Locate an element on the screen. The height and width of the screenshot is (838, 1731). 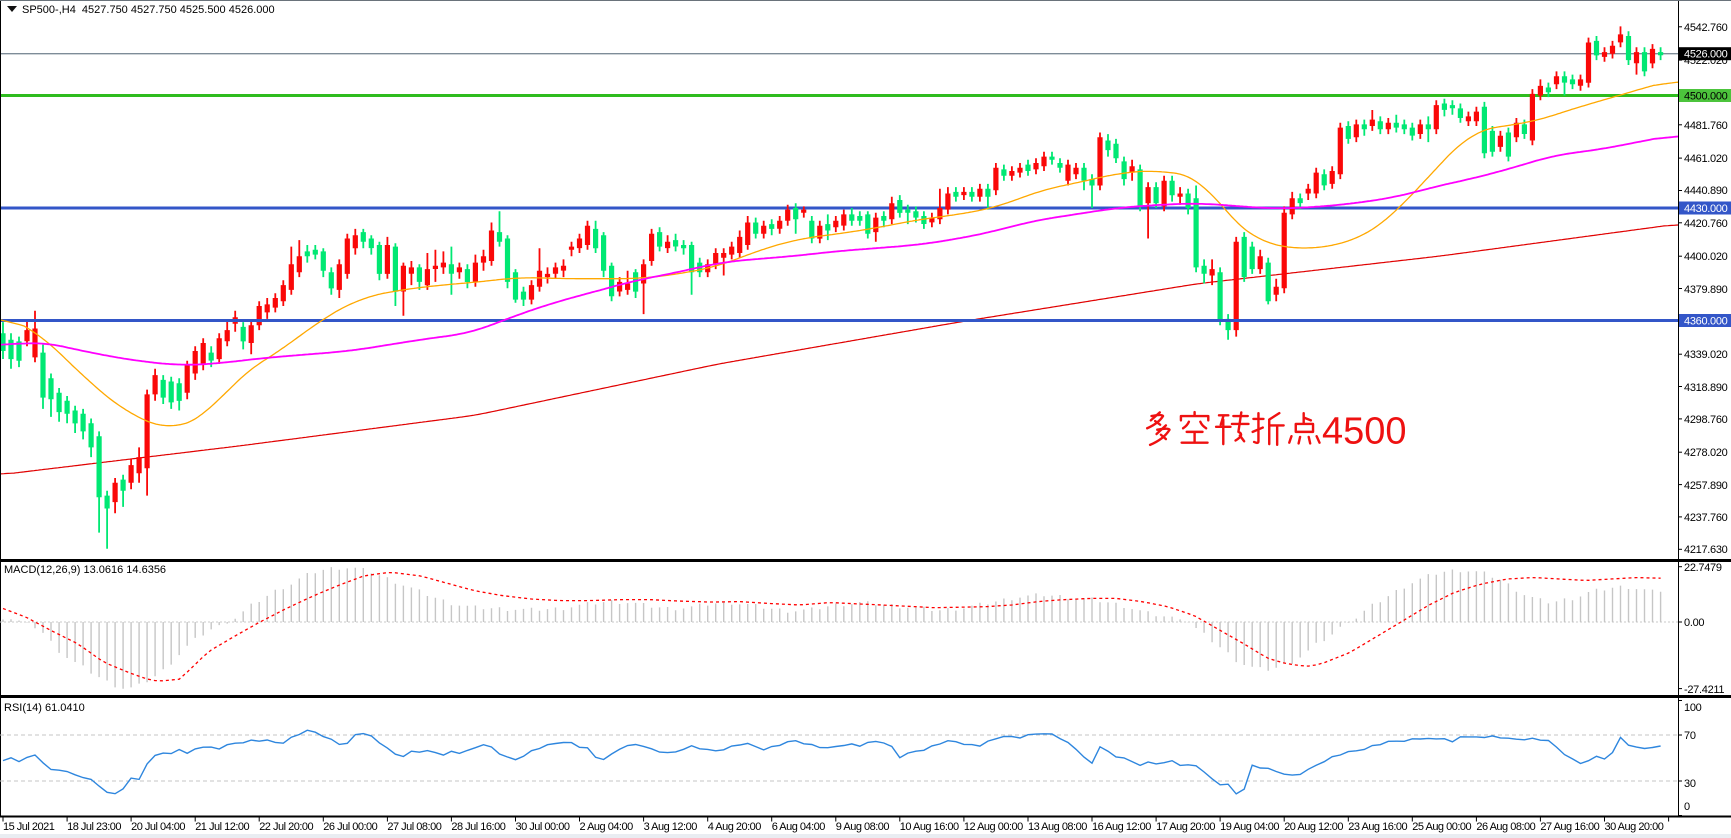
svg-text: 100 is located at coordinates (1693, 708).